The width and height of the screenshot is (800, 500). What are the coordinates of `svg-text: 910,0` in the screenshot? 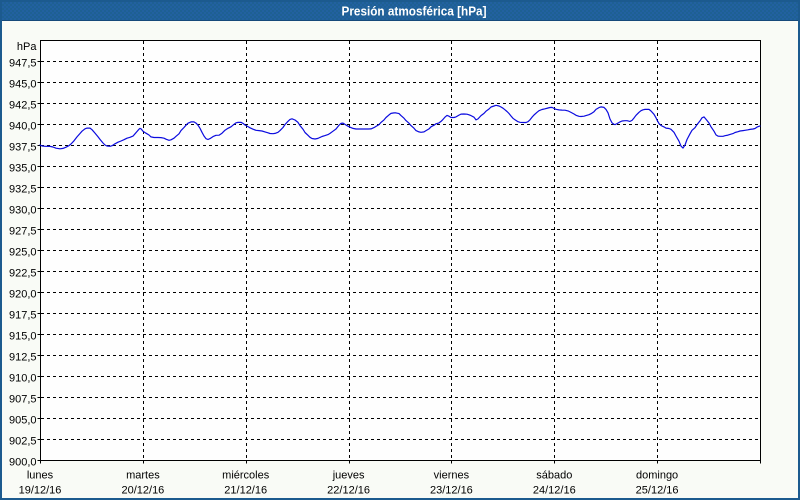 It's located at (23, 379).